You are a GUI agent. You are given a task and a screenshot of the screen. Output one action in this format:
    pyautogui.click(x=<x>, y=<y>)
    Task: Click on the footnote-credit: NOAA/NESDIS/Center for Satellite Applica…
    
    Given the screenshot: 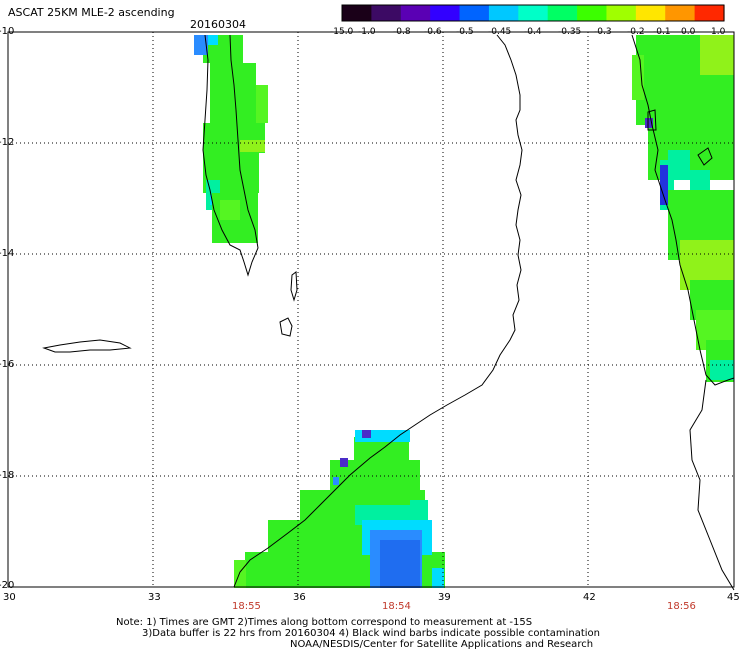 What is the action you would take?
    pyautogui.click(x=442, y=644)
    